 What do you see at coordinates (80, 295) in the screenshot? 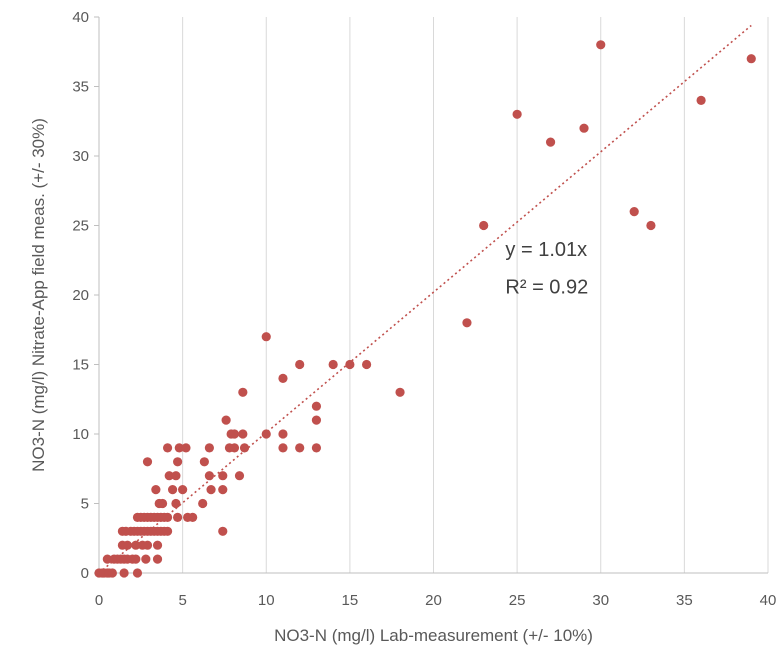
I see `y-tick-label: 20` at bounding box center [80, 295].